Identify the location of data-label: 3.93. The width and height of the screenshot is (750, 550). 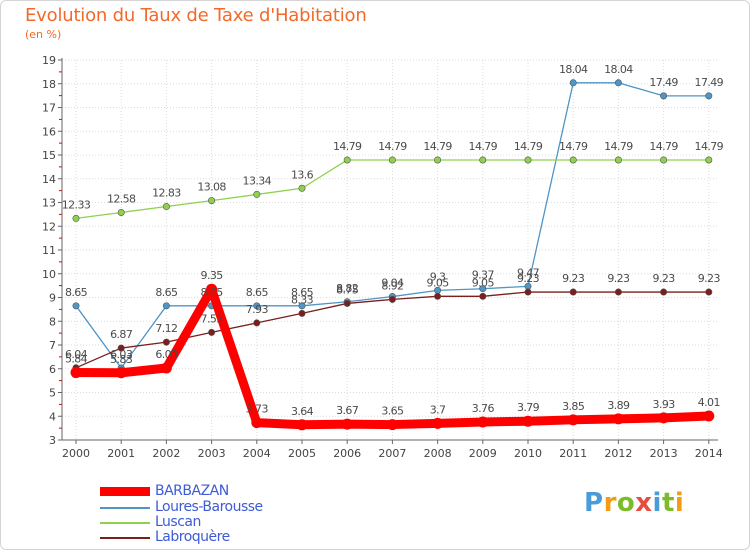
(664, 404).